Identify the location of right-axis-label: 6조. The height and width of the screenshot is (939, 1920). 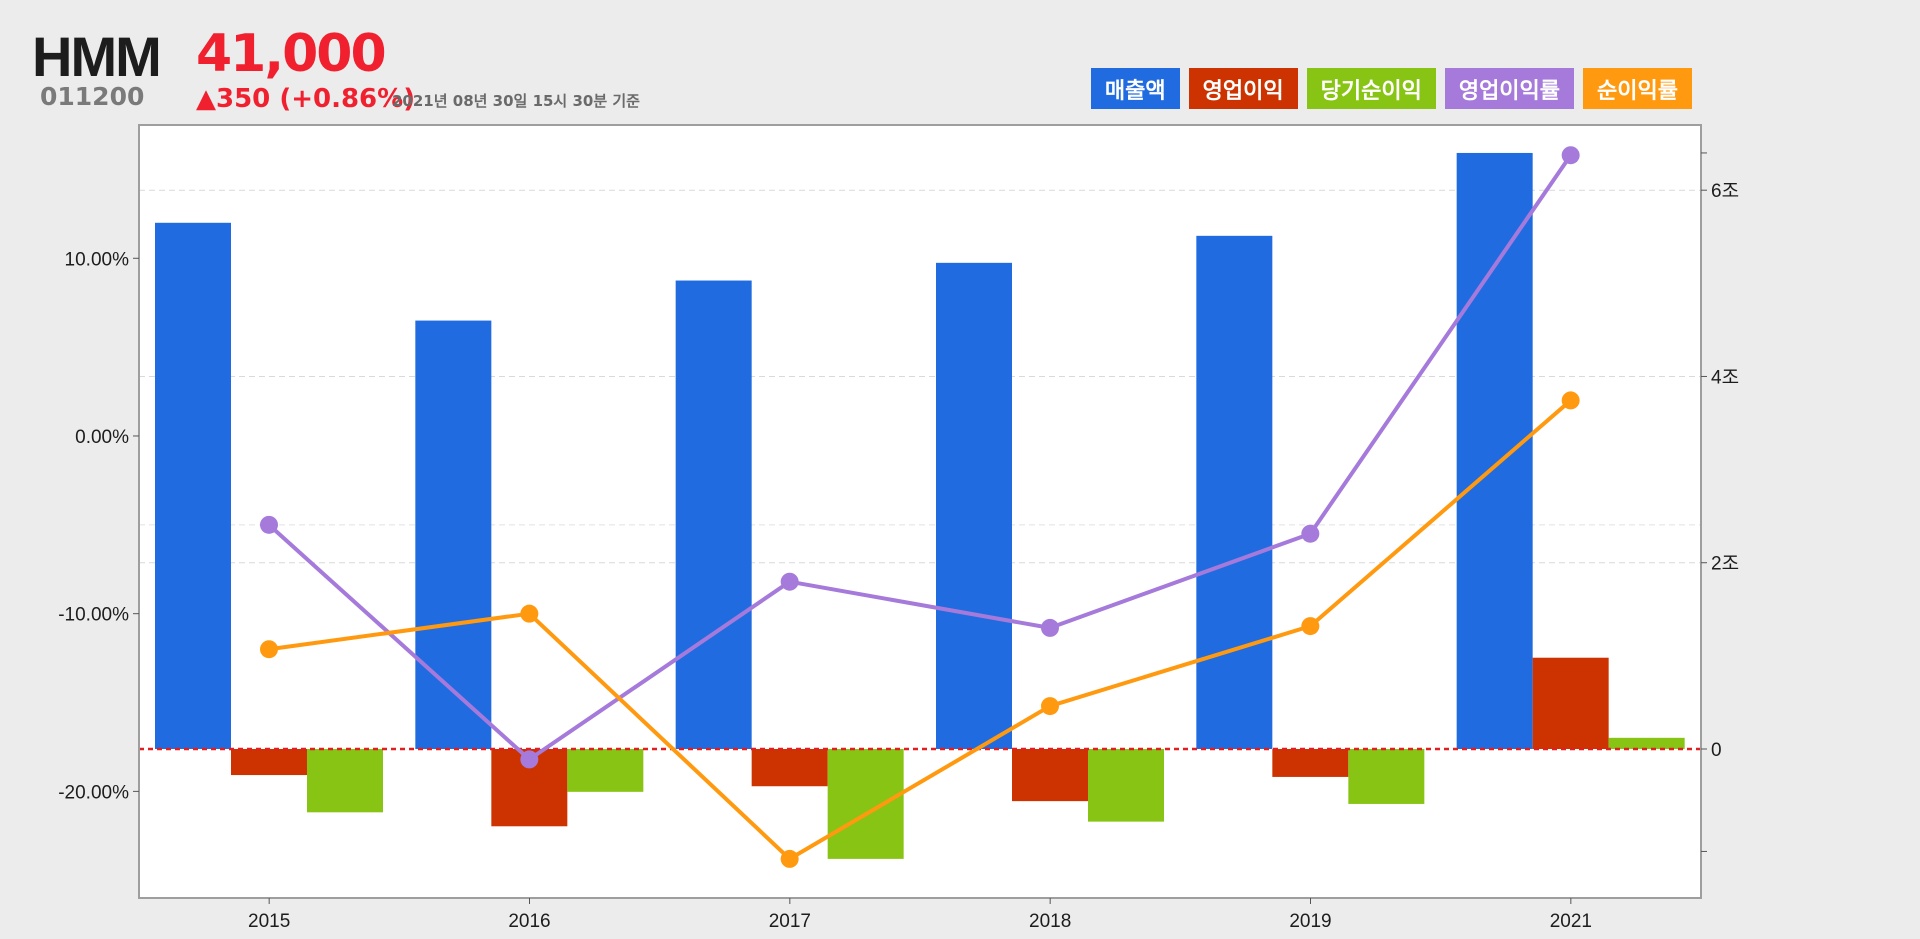
(1725, 191).